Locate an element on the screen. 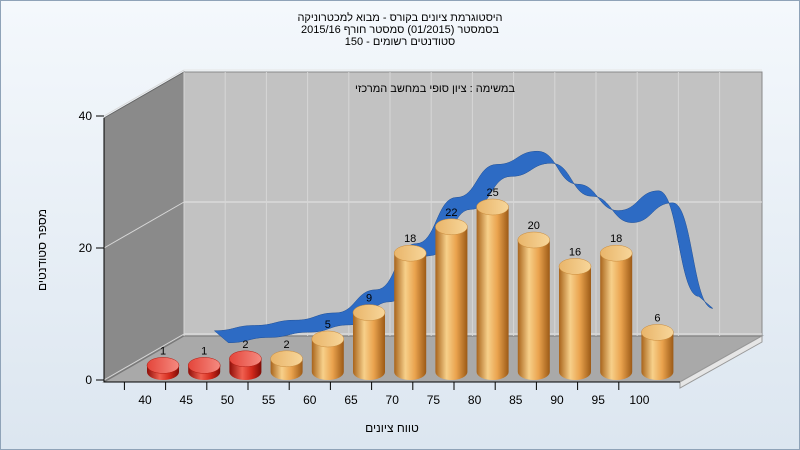 This screenshot has height=450, width=800. chart-title-line-3: סטודנטים רשומים - 150 is located at coordinates (400, 42).